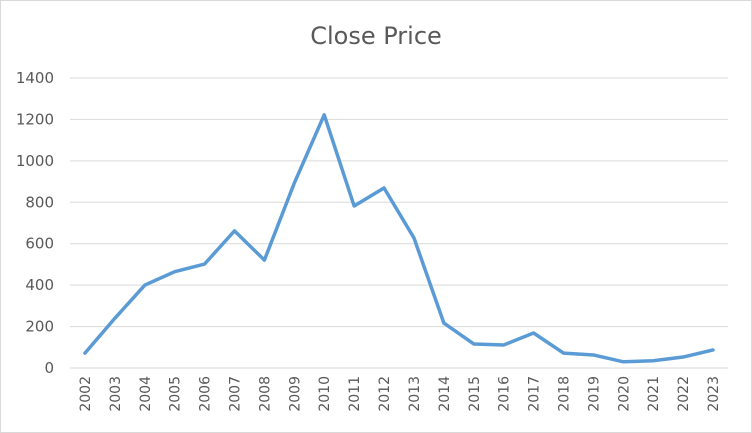 This screenshot has height=433, width=752. I want to click on y-tick-label: 1000, so click(35, 161).